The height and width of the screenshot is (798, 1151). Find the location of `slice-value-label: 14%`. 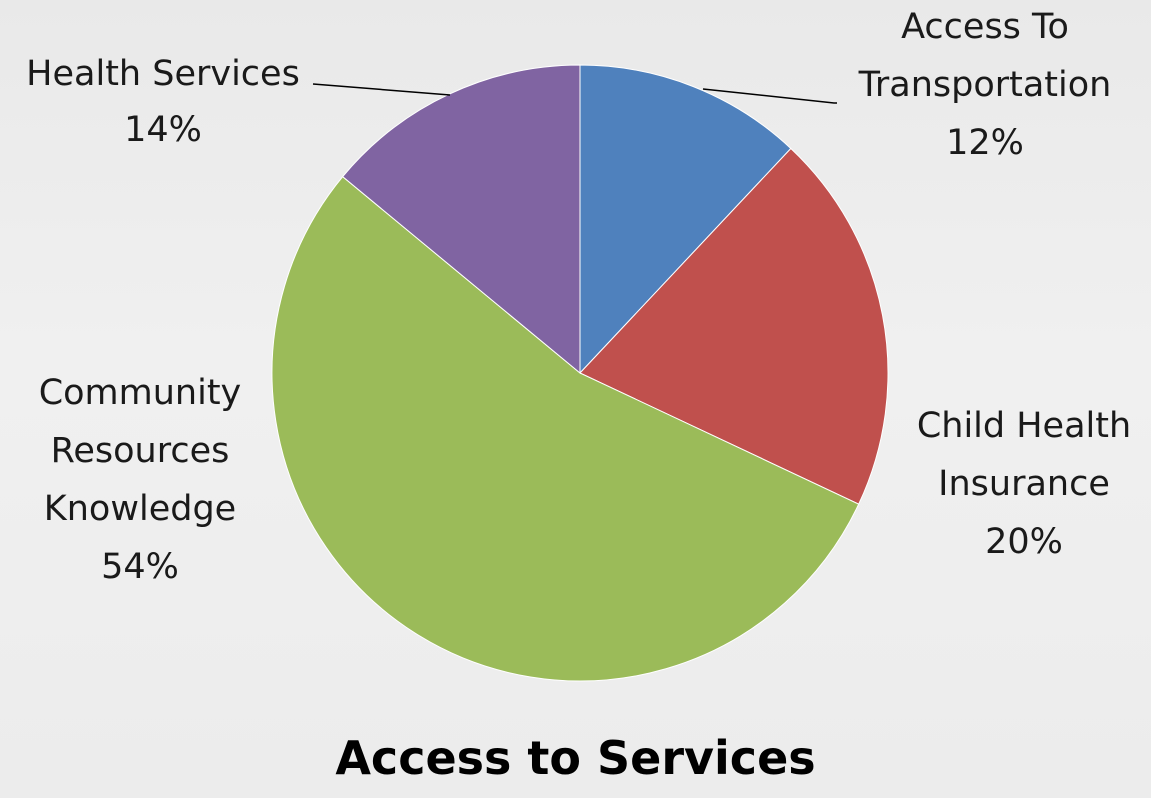

slice-value-label: 14% is located at coordinates (163, 130).